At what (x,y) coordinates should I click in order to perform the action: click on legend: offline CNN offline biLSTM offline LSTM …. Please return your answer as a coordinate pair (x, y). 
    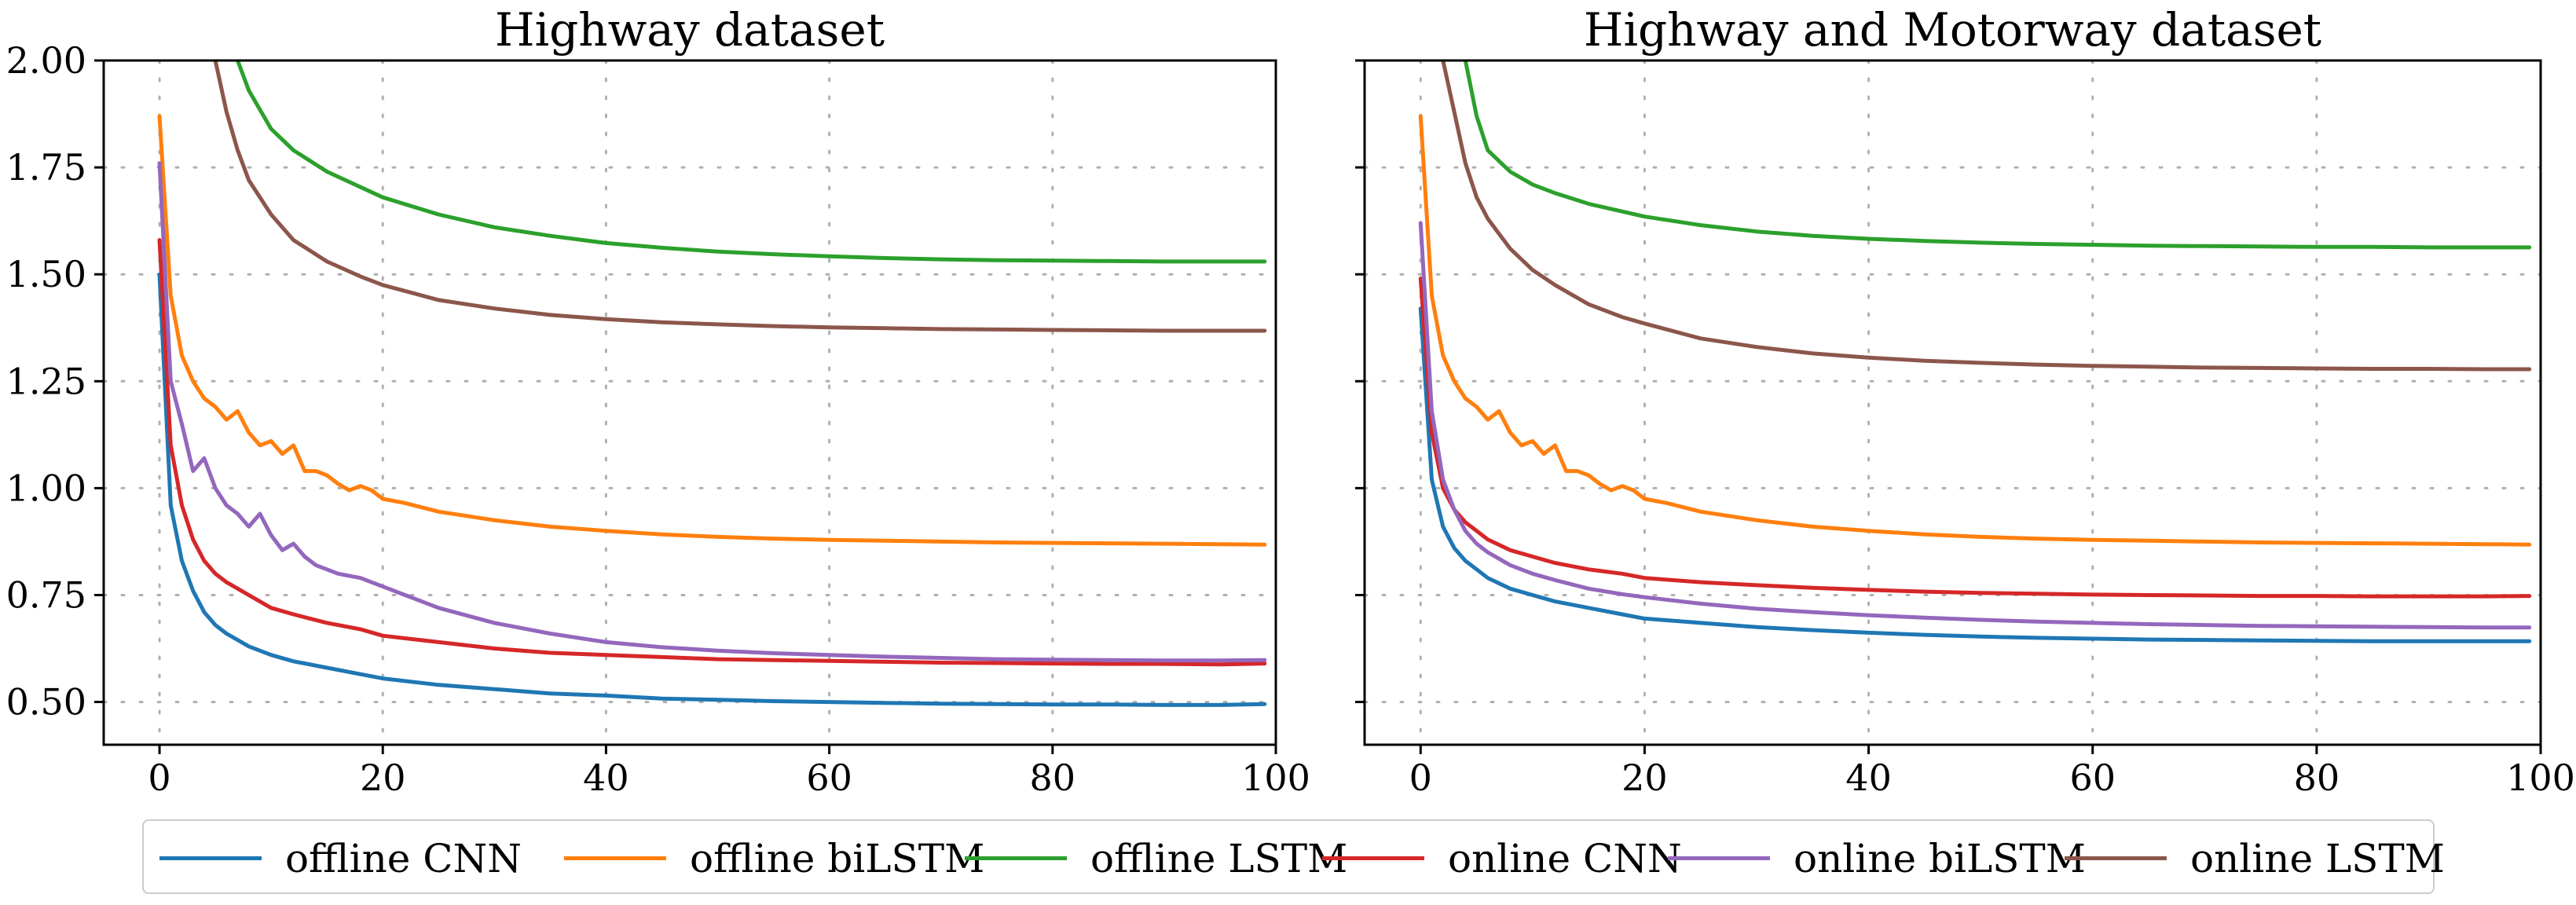
    Looking at the image, I should click on (1293, 857).